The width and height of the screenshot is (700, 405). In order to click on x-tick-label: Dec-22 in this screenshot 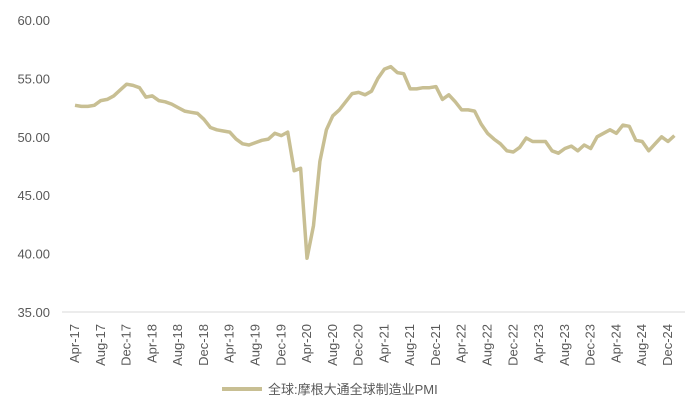, I will do `click(512, 345)`.